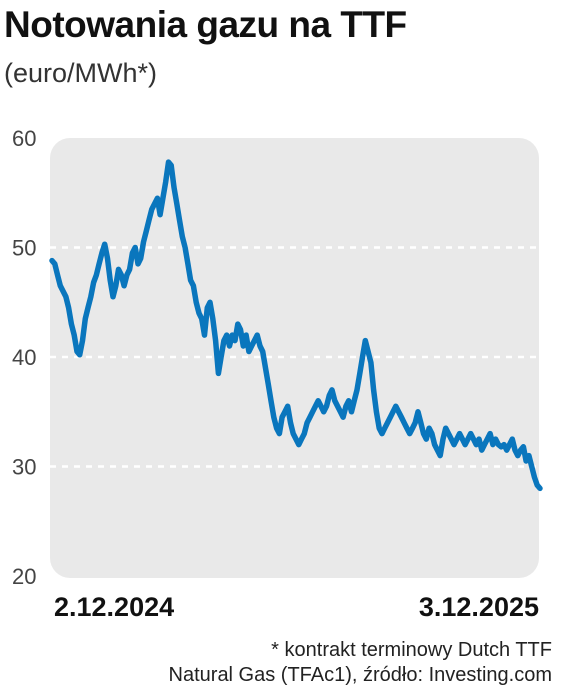 This screenshot has width=564, height=694. What do you see at coordinates (24, 576) in the screenshot?
I see `y-tick-label: 20` at bounding box center [24, 576].